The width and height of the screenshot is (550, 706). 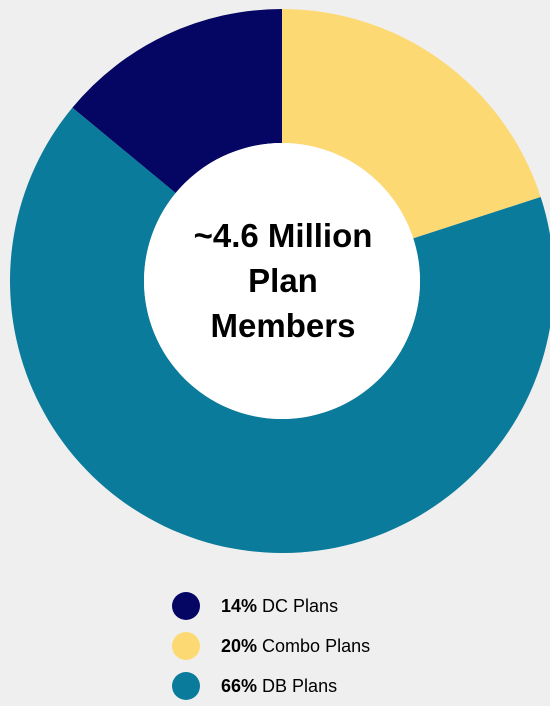 I want to click on legend-label-db: DB Plans, so click(x=299, y=686).